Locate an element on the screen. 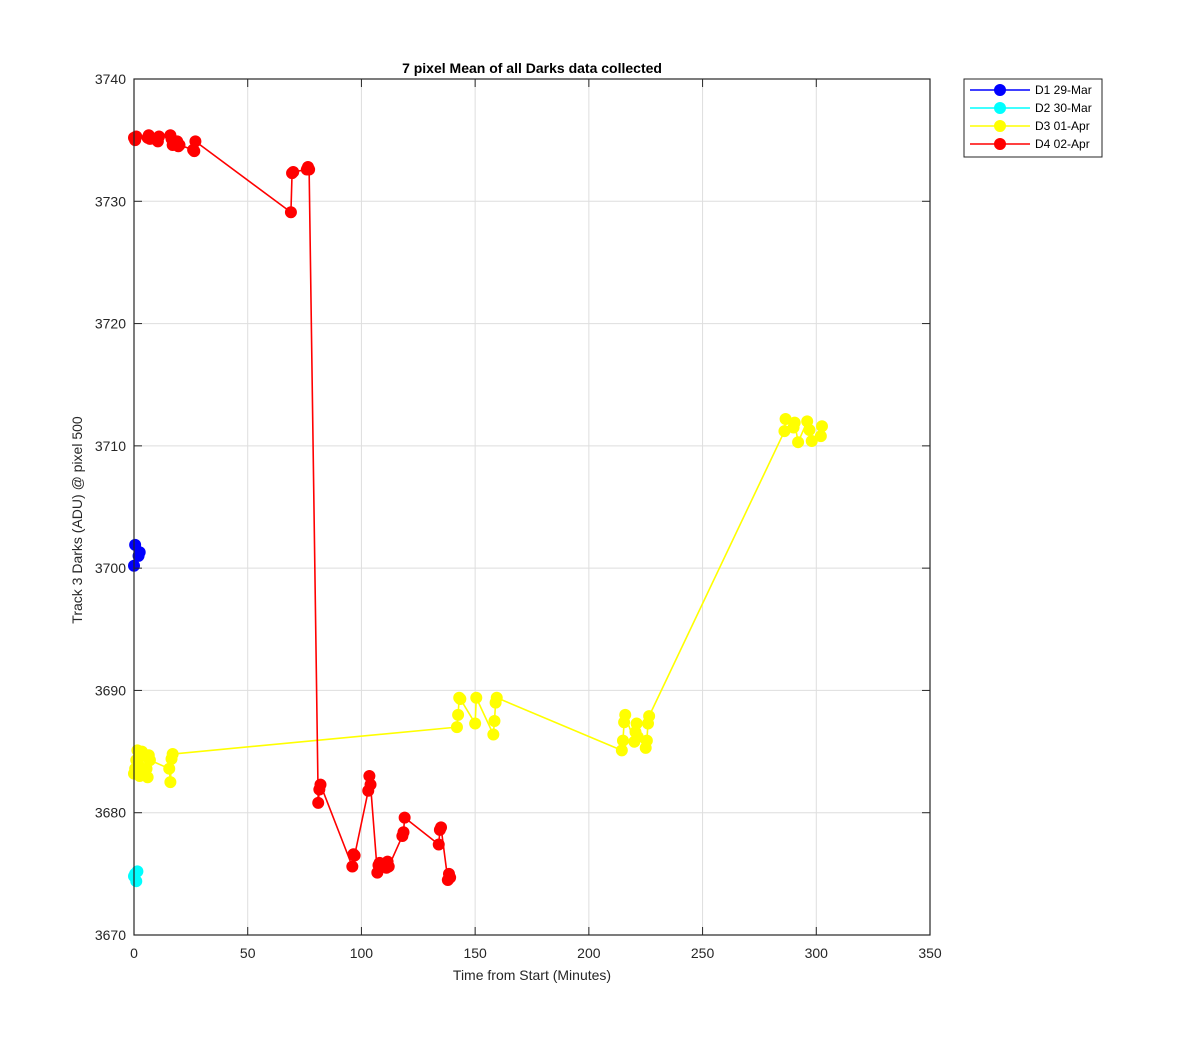 Image resolution: width=1200 pixels, height=1050 pixels. legend-entry-d1-29-mar: D1 29-Mar is located at coordinates (1063, 90).